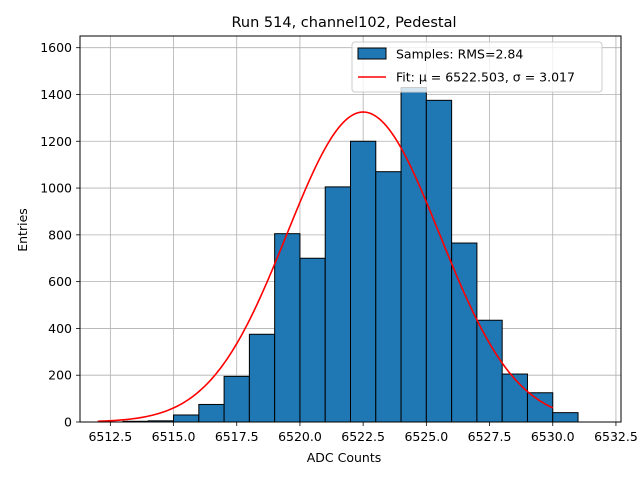 This screenshot has width=640, height=480. Describe the element at coordinates (459, 54) in the screenshot. I see `legend-label-histogram: Samples: RMS=2.84` at that location.